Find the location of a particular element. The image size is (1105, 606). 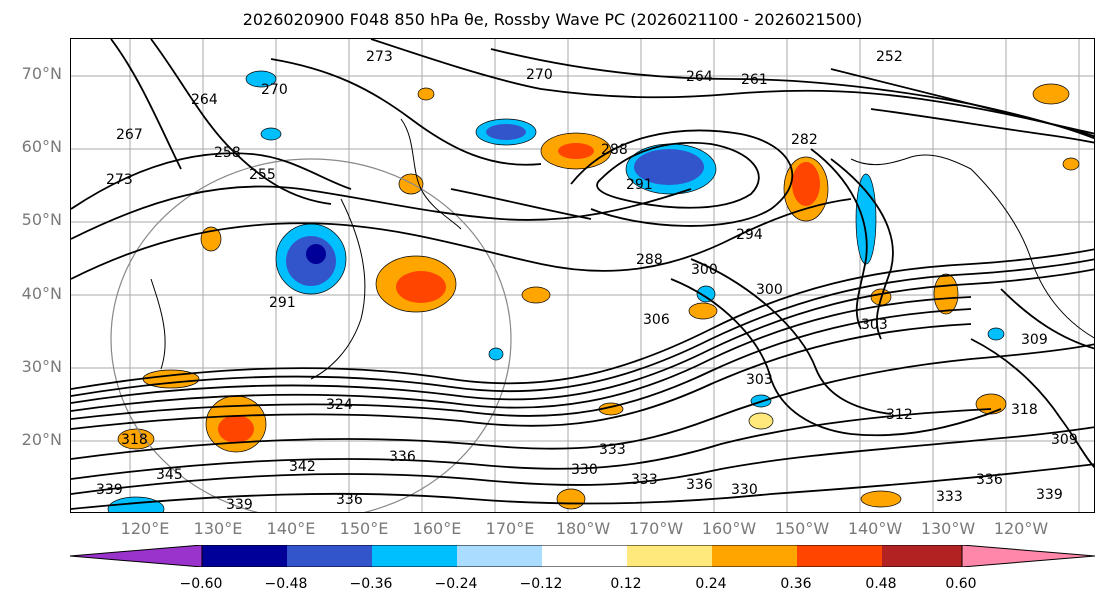

colorbar-tick: 0.24 is located at coordinates (711, 584).